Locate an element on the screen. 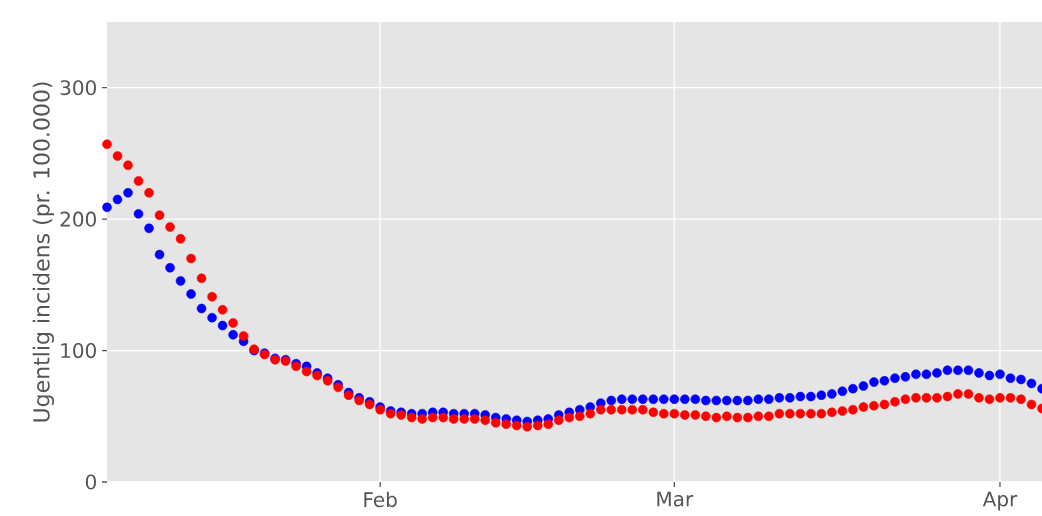 The width and height of the screenshot is (1042, 516). y-tick-label: 100 is located at coordinates (78, 350).